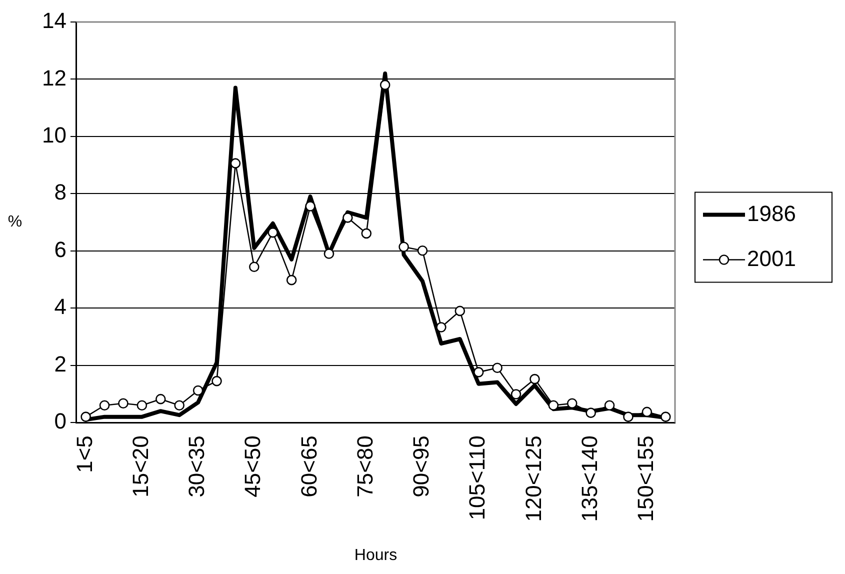  Describe the element at coordinates (421, 467) in the screenshot. I see `x-tick-label: 90<95` at that location.